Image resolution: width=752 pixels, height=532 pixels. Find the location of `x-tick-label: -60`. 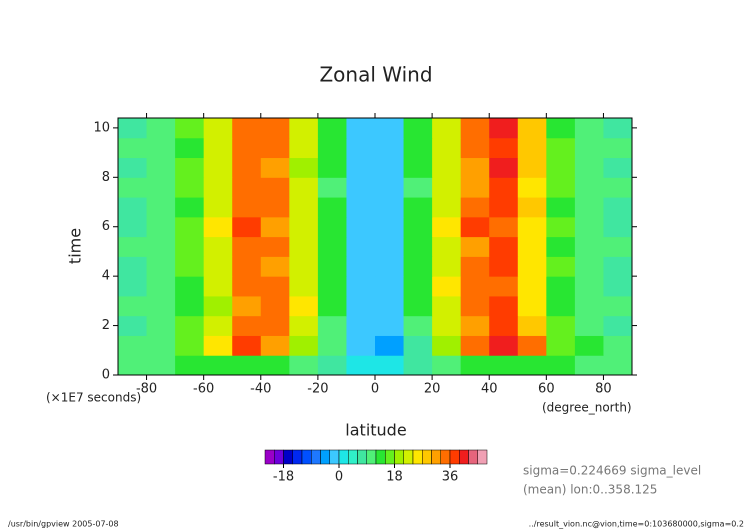

x-tick-label: -60 is located at coordinates (203, 389).